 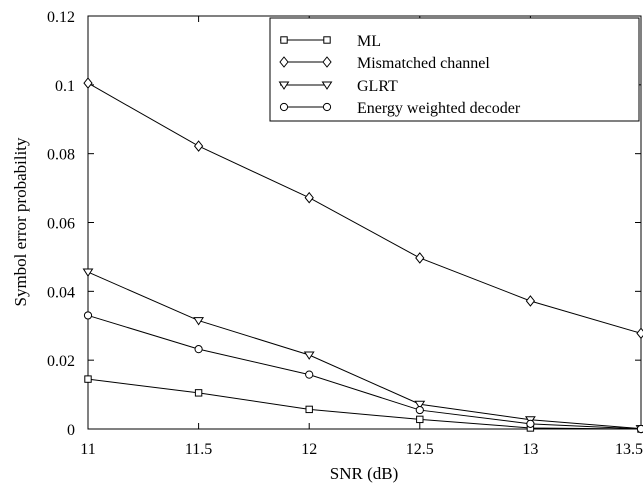 I want to click on legend-item: Energy weighted decoder, so click(x=400, y=108).